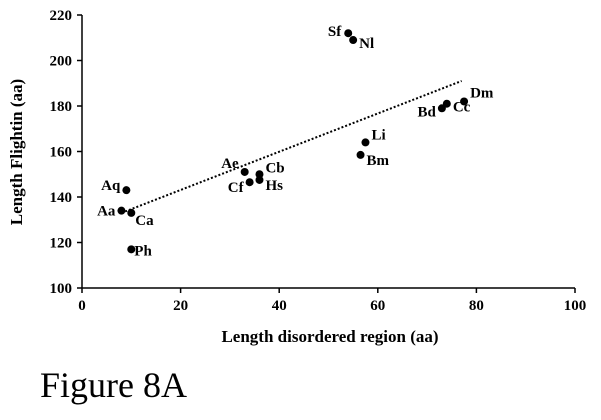 Image resolution: width=601 pixels, height=420 pixels. What do you see at coordinates (61, 244) in the screenshot?
I see `y-tick-label: 120` at bounding box center [61, 244].